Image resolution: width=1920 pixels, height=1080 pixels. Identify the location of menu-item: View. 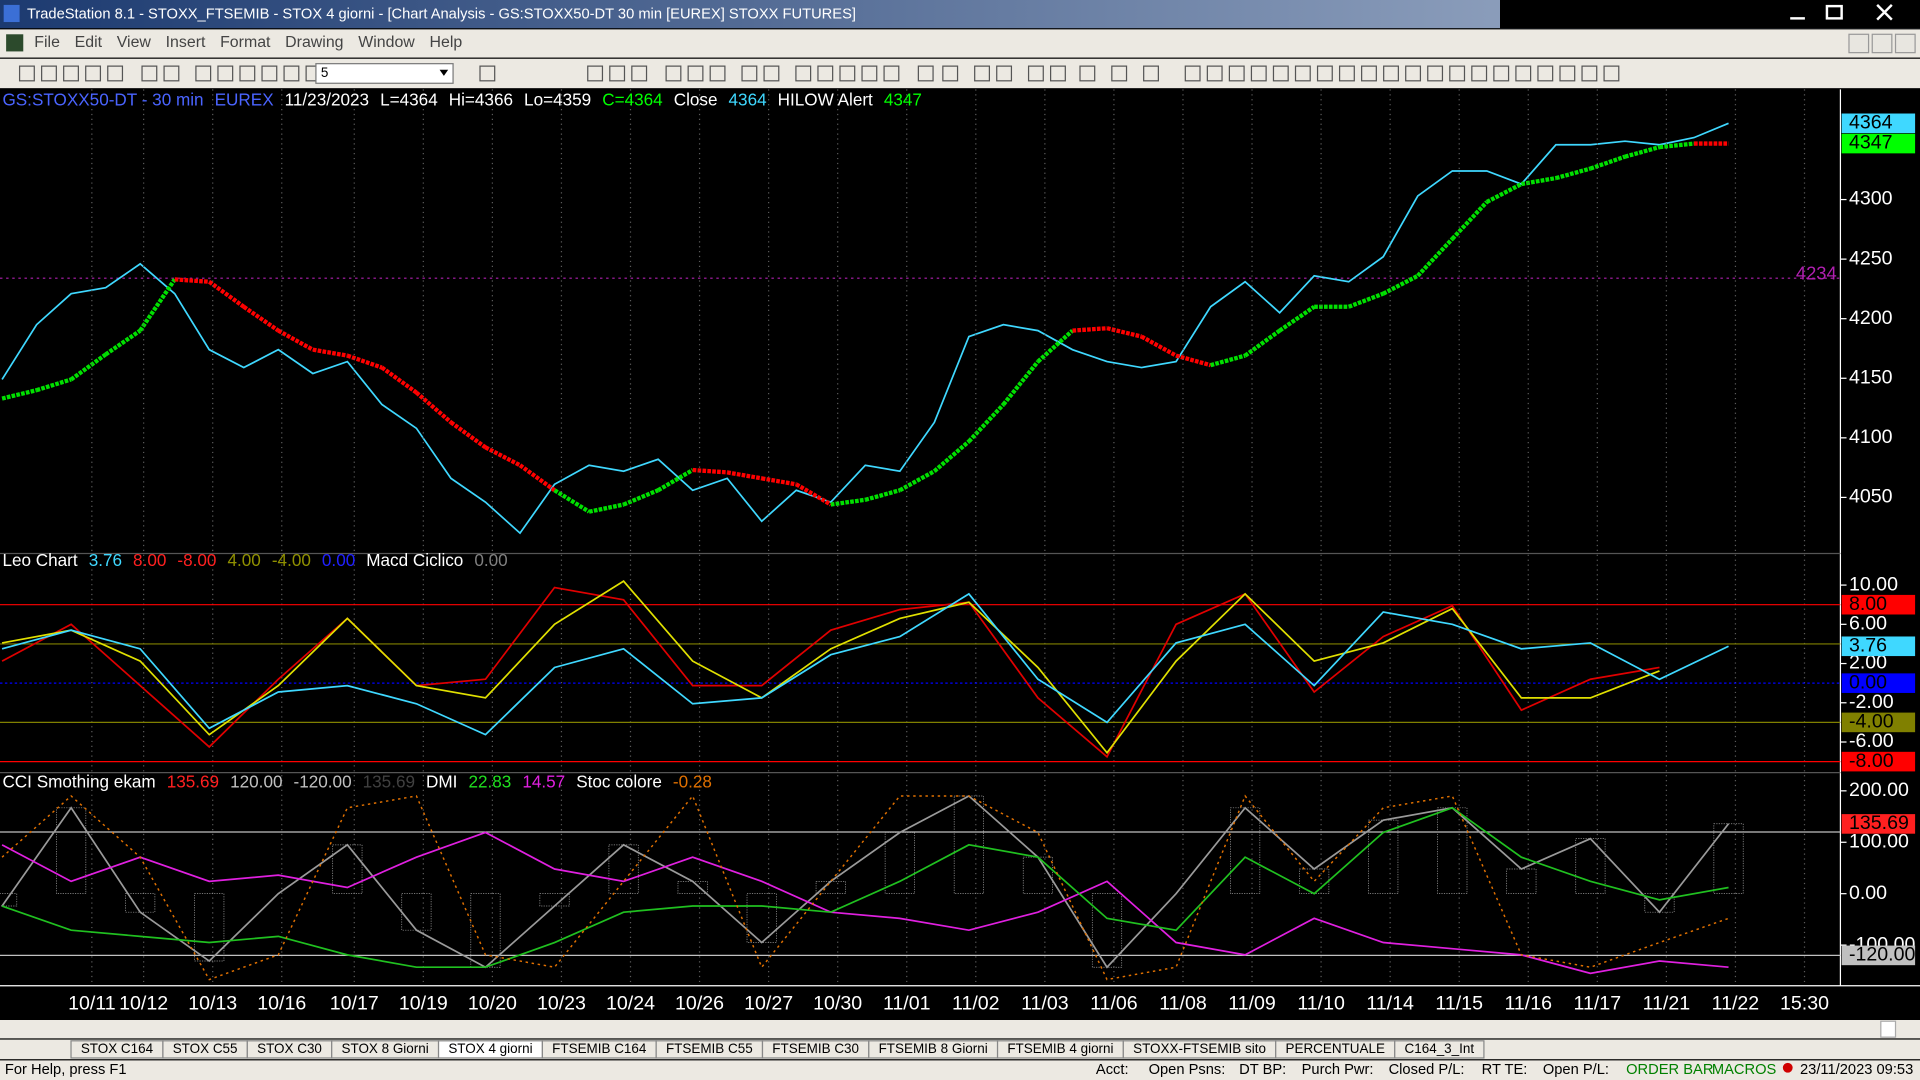
(134, 42).